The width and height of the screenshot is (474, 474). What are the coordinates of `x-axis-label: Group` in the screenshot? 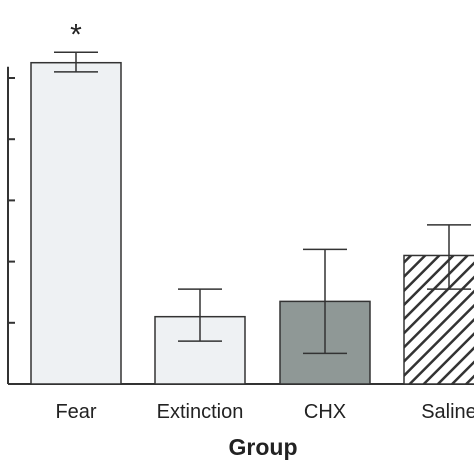 It's located at (263, 447).